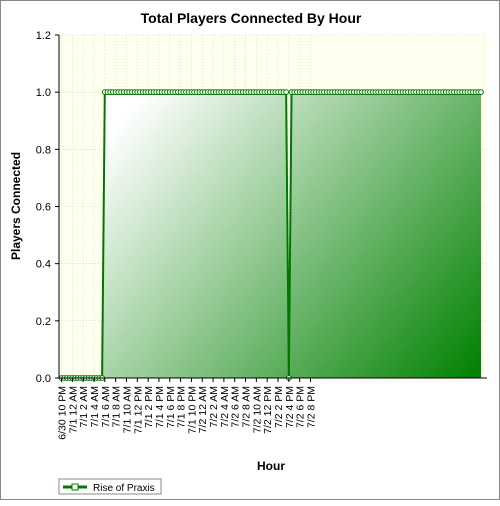 This screenshot has height=506, width=500. What do you see at coordinates (75, 487) in the screenshot?
I see `legend-marker-swatch` at bounding box center [75, 487].